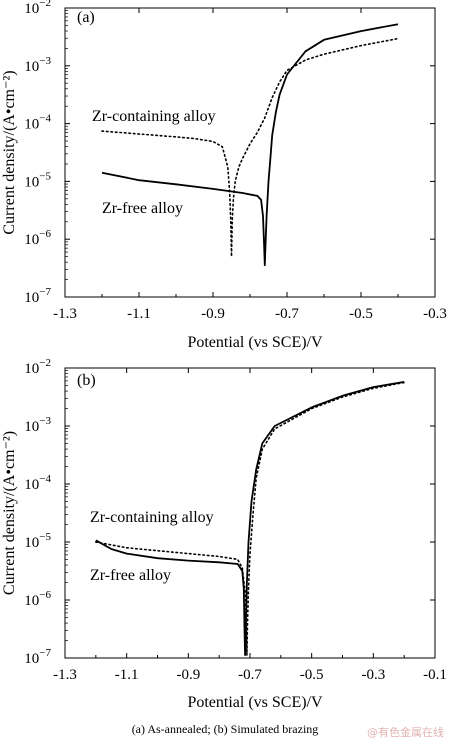 The image size is (450, 748). I want to click on panel-label: (b), so click(86, 380).